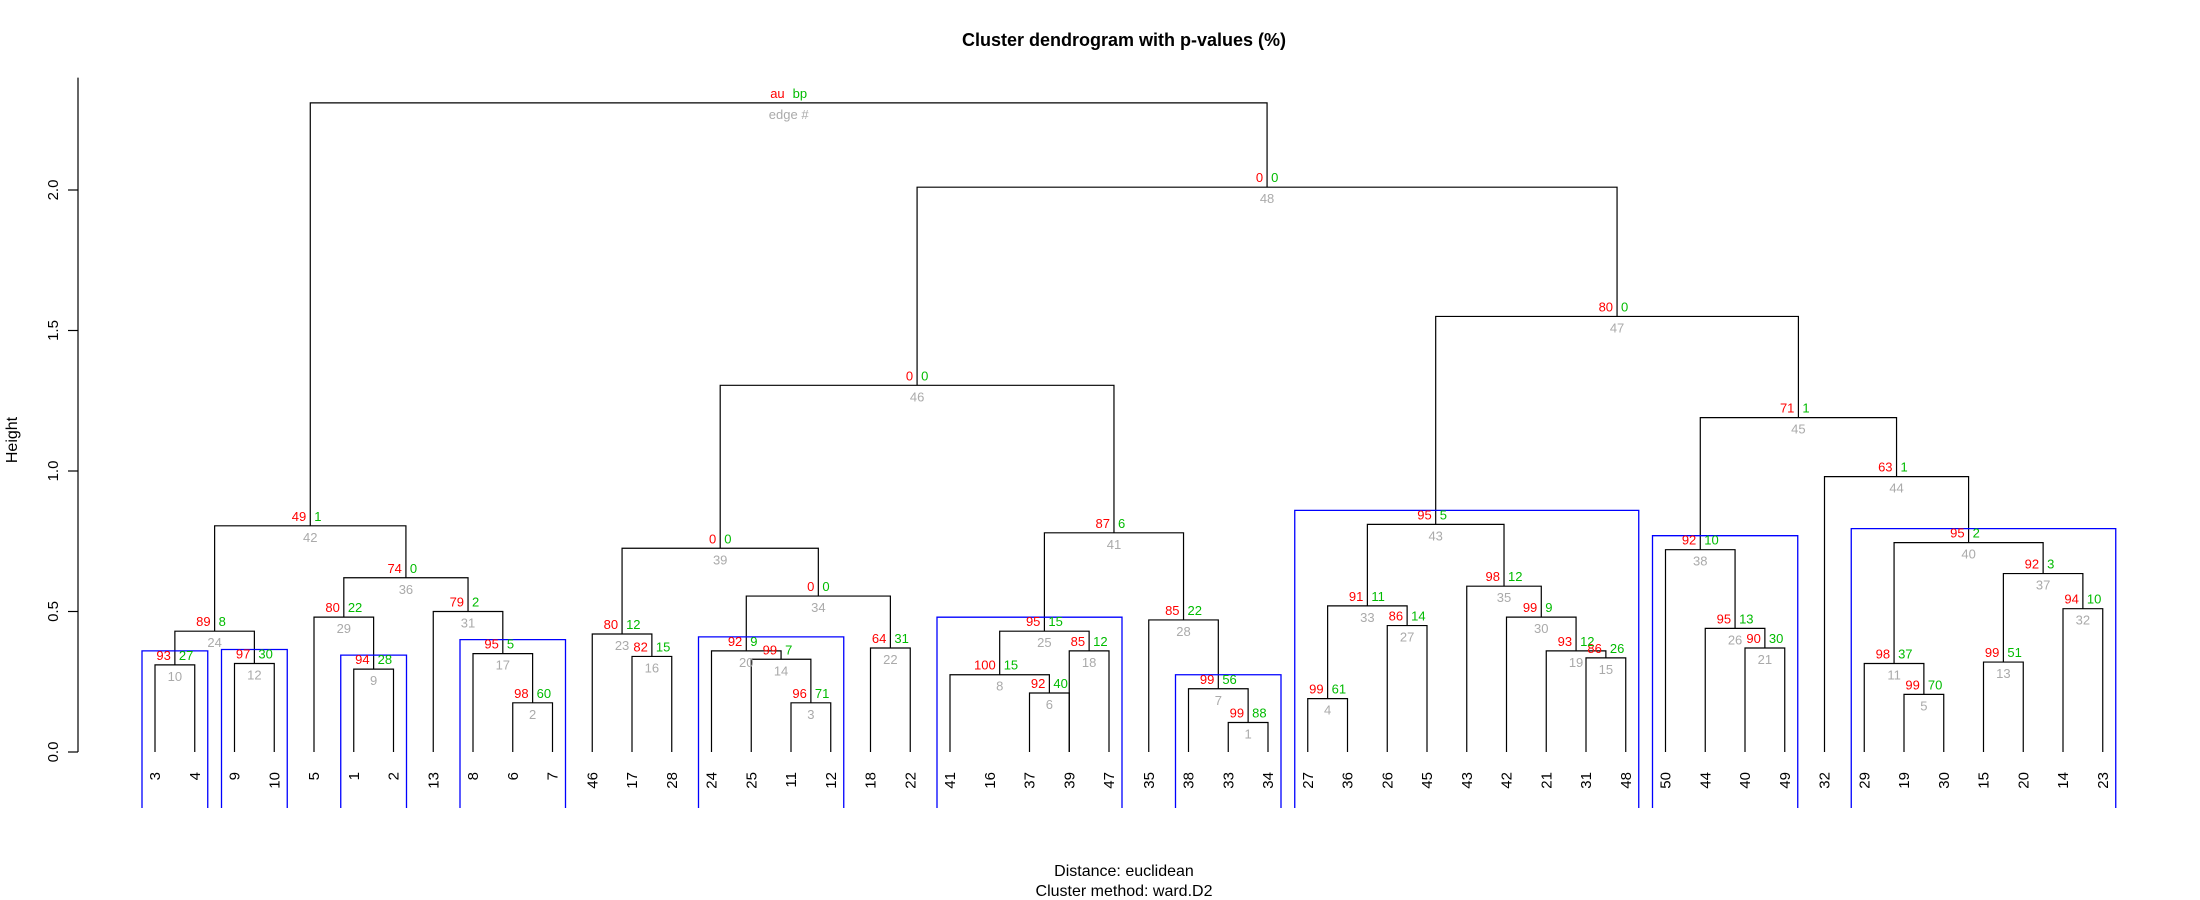 This screenshot has height=900, width=2200. What do you see at coordinates (1493, 576) in the screenshot?
I see `au-value: 98` at bounding box center [1493, 576].